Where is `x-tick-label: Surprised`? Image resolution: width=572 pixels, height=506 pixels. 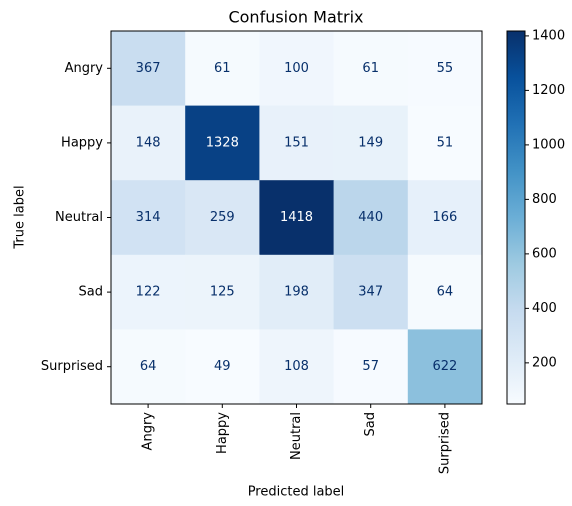 x-tick-label: Surprised is located at coordinates (444, 443).